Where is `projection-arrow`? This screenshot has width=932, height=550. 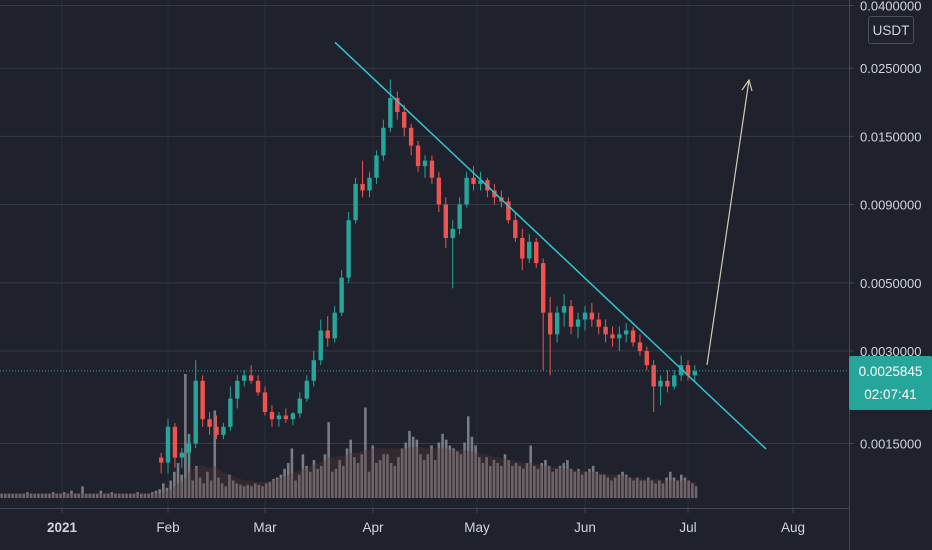 projection-arrow is located at coordinates (728, 222).